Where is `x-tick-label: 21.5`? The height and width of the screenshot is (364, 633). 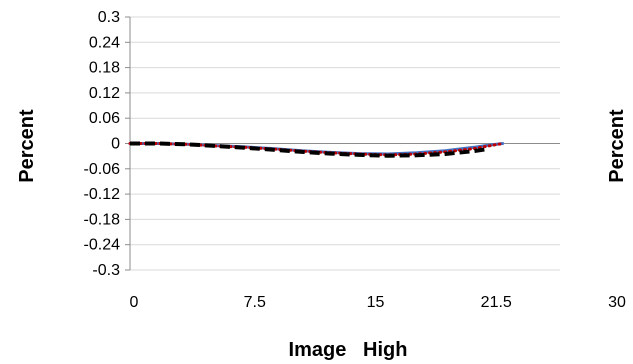 x-tick-label: 21.5 is located at coordinates (496, 302).